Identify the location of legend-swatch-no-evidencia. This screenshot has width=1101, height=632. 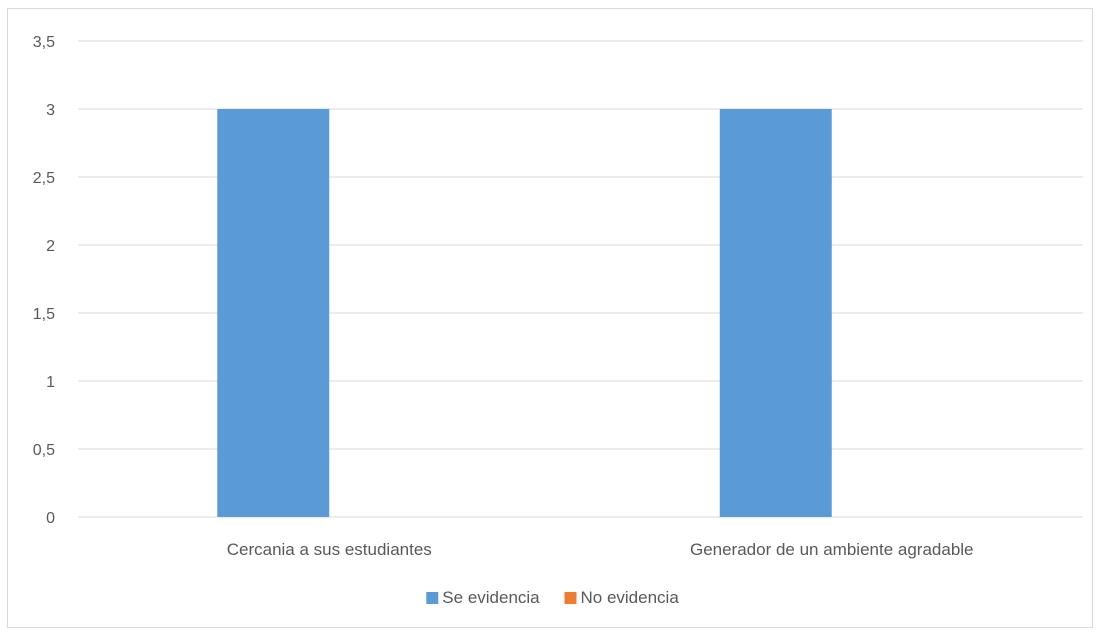
(570, 598).